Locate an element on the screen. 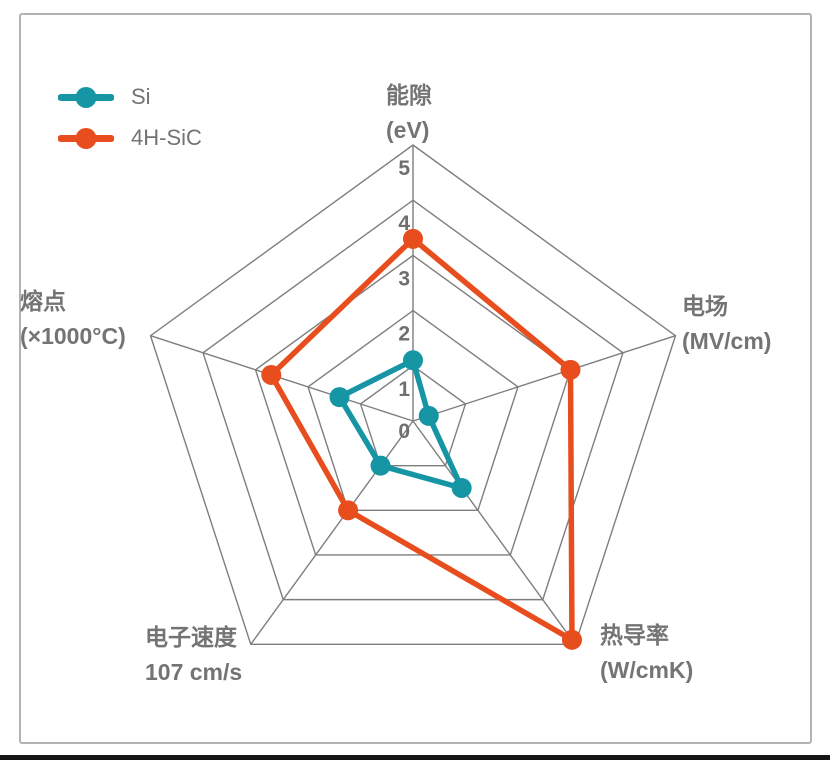  axis-label-melting-point: 熔点 (×1000°C) is located at coordinates (73, 319).